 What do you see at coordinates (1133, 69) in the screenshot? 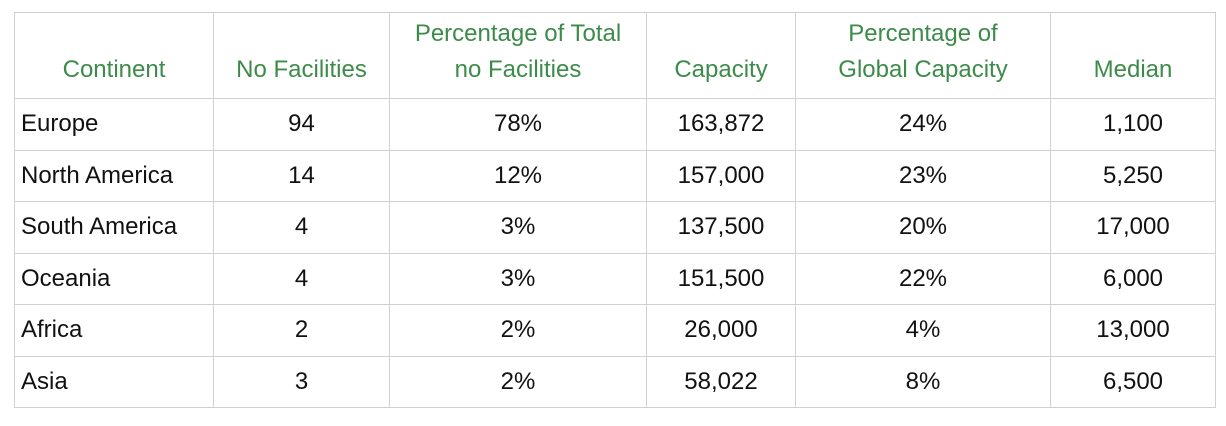
I see `header-text: Median` at bounding box center [1133, 69].